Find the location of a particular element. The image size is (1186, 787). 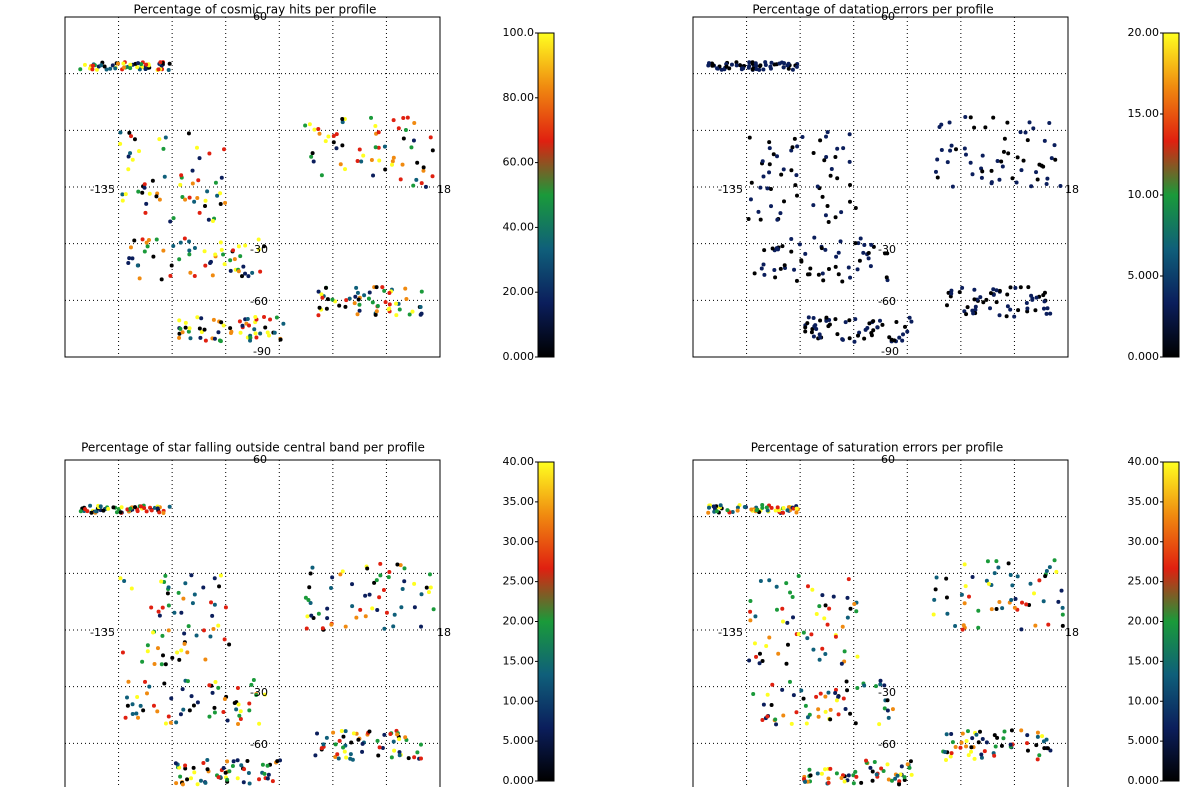

colorbar is located at coordinates (1171, 195).